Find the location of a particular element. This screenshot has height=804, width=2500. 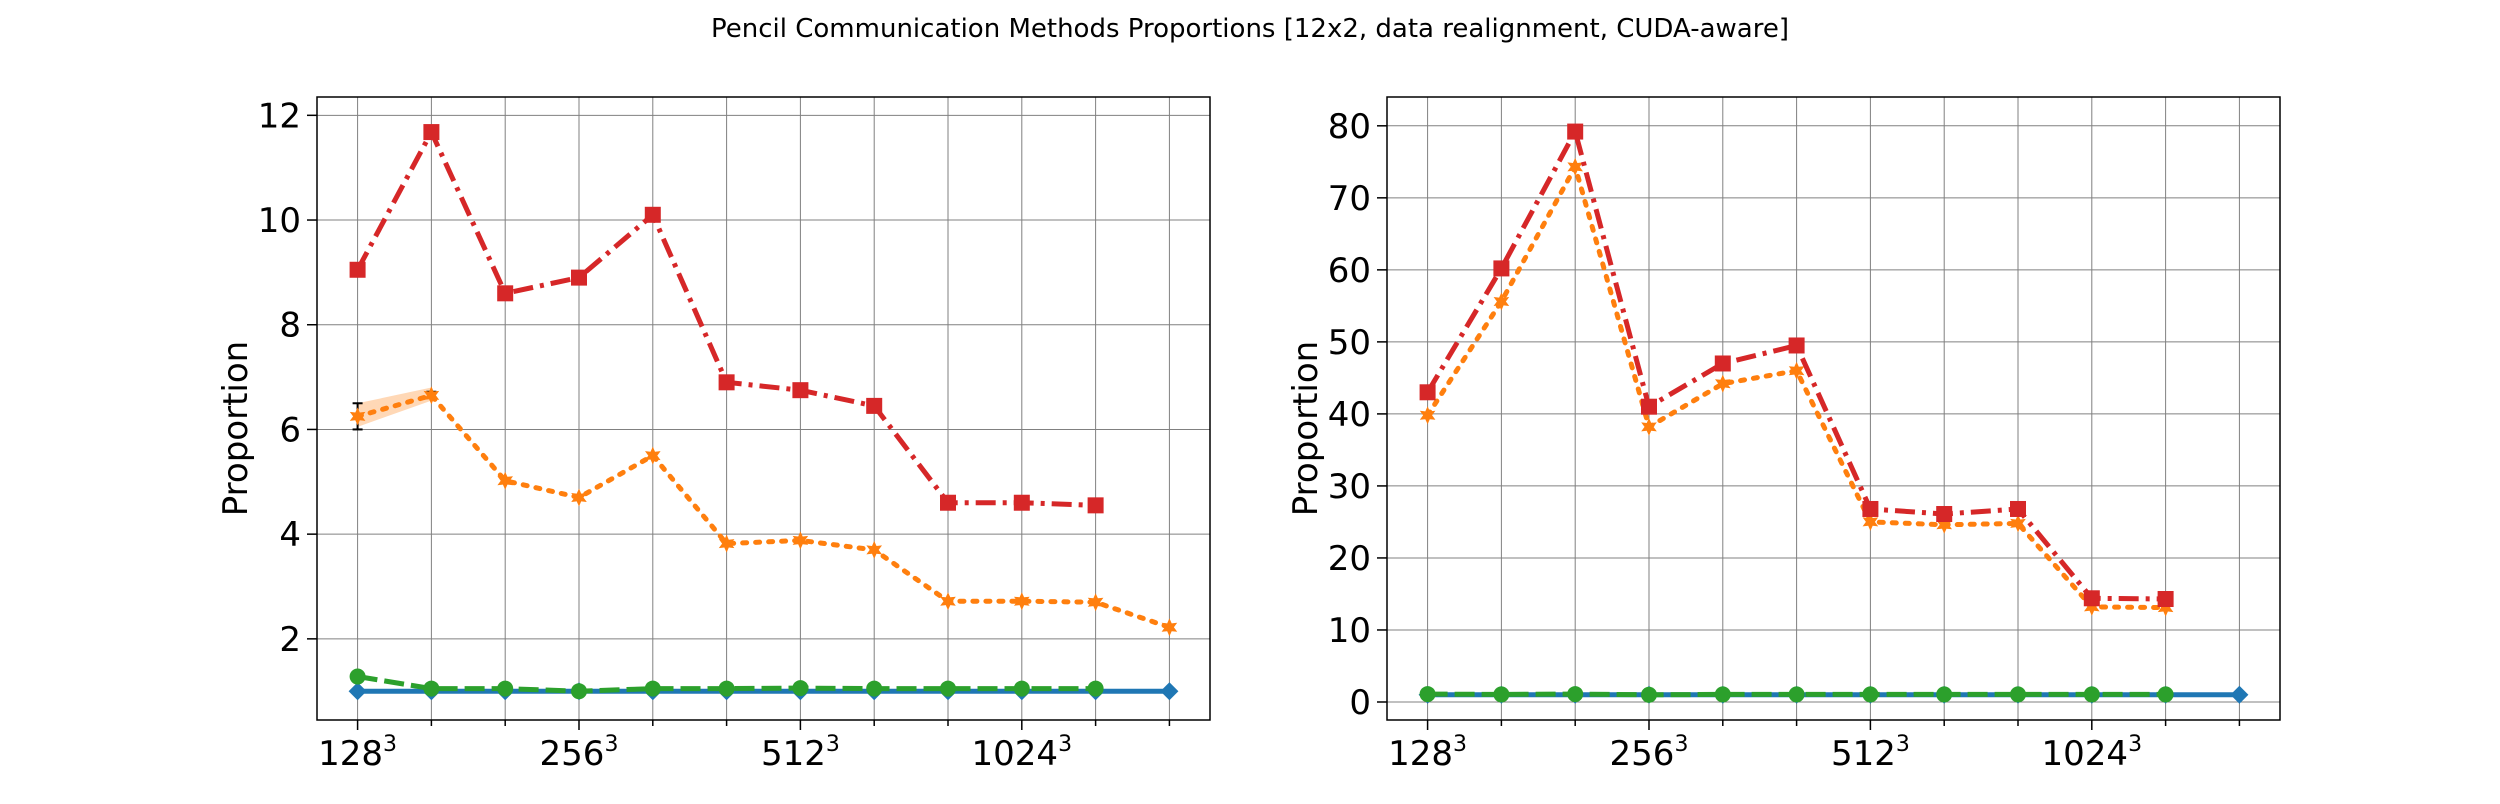

y-tick-label: 2 is located at coordinates (290, 640).